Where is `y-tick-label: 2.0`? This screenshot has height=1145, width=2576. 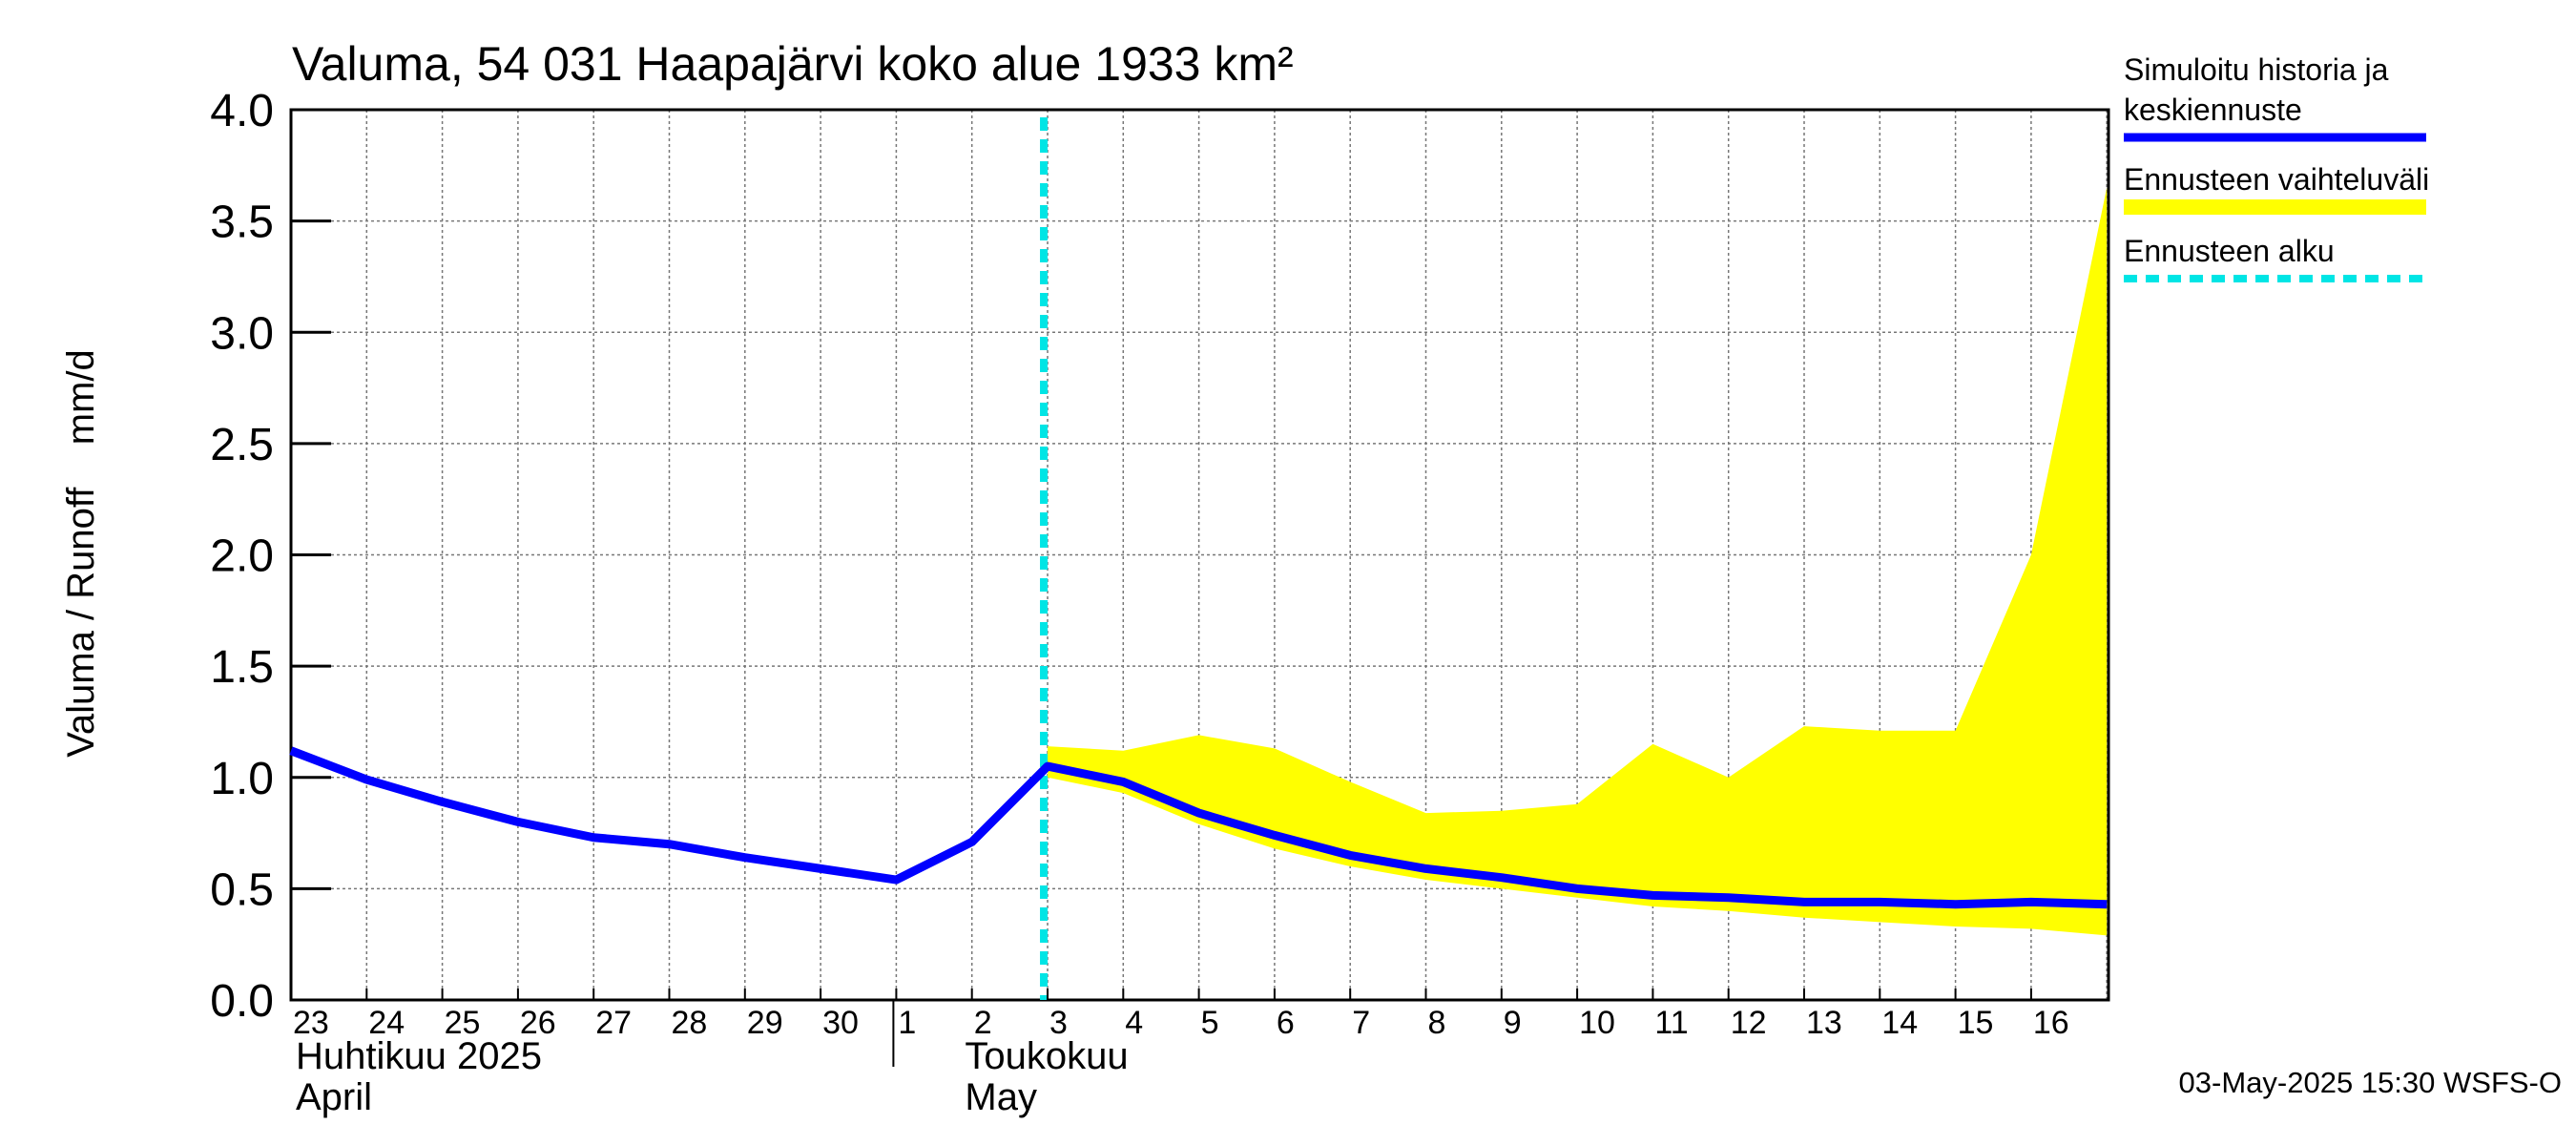 y-tick-label: 2.0 is located at coordinates (242, 557).